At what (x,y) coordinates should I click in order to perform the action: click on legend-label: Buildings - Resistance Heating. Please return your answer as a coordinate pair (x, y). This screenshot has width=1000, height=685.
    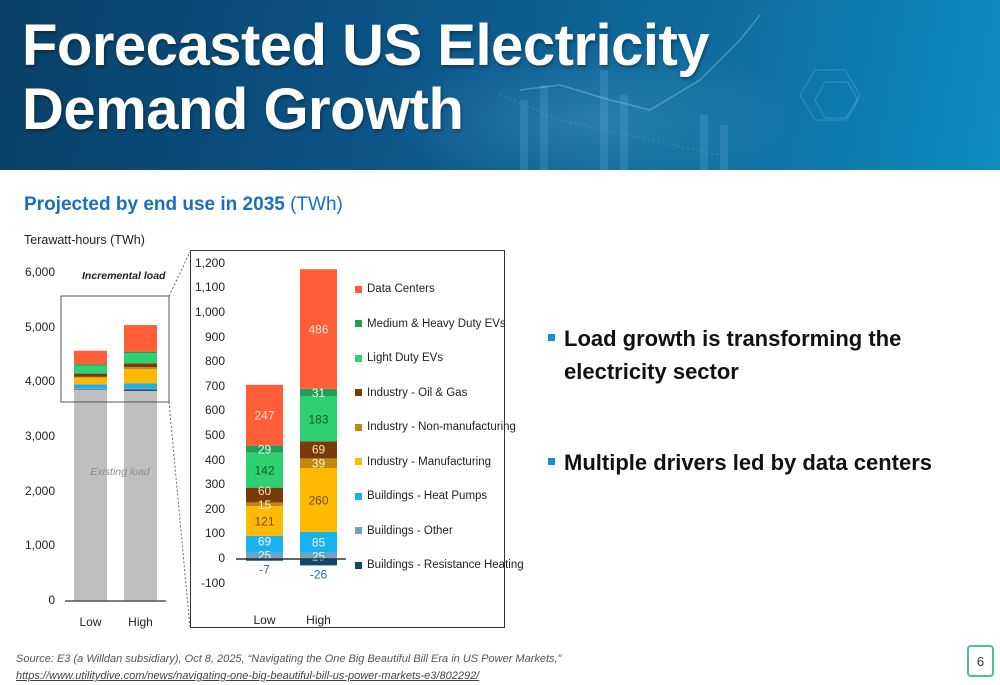
    Looking at the image, I should click on (445, 565).